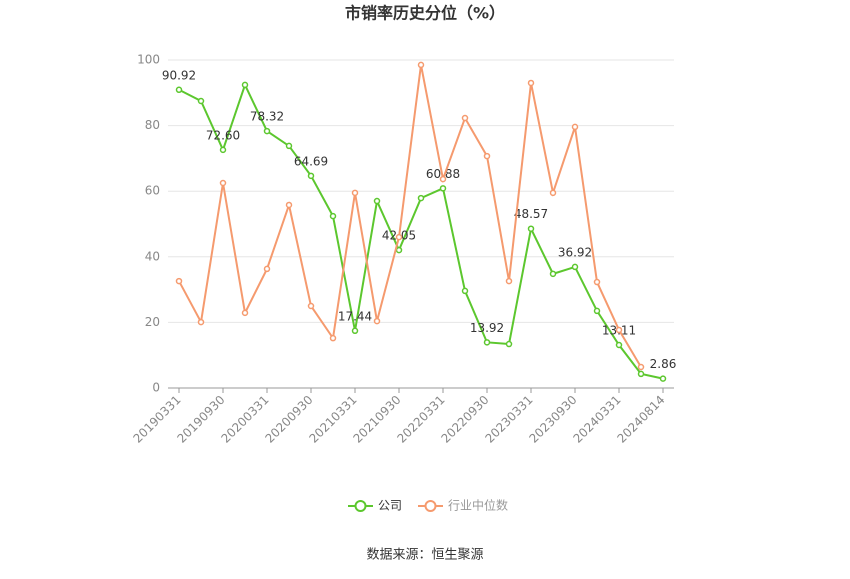 This screenshot has width=850, height=579. What do you see at coordinates (152, 322) in the screenshot?
I see `y-tick-label: 20` at bounding box center [152, 322].